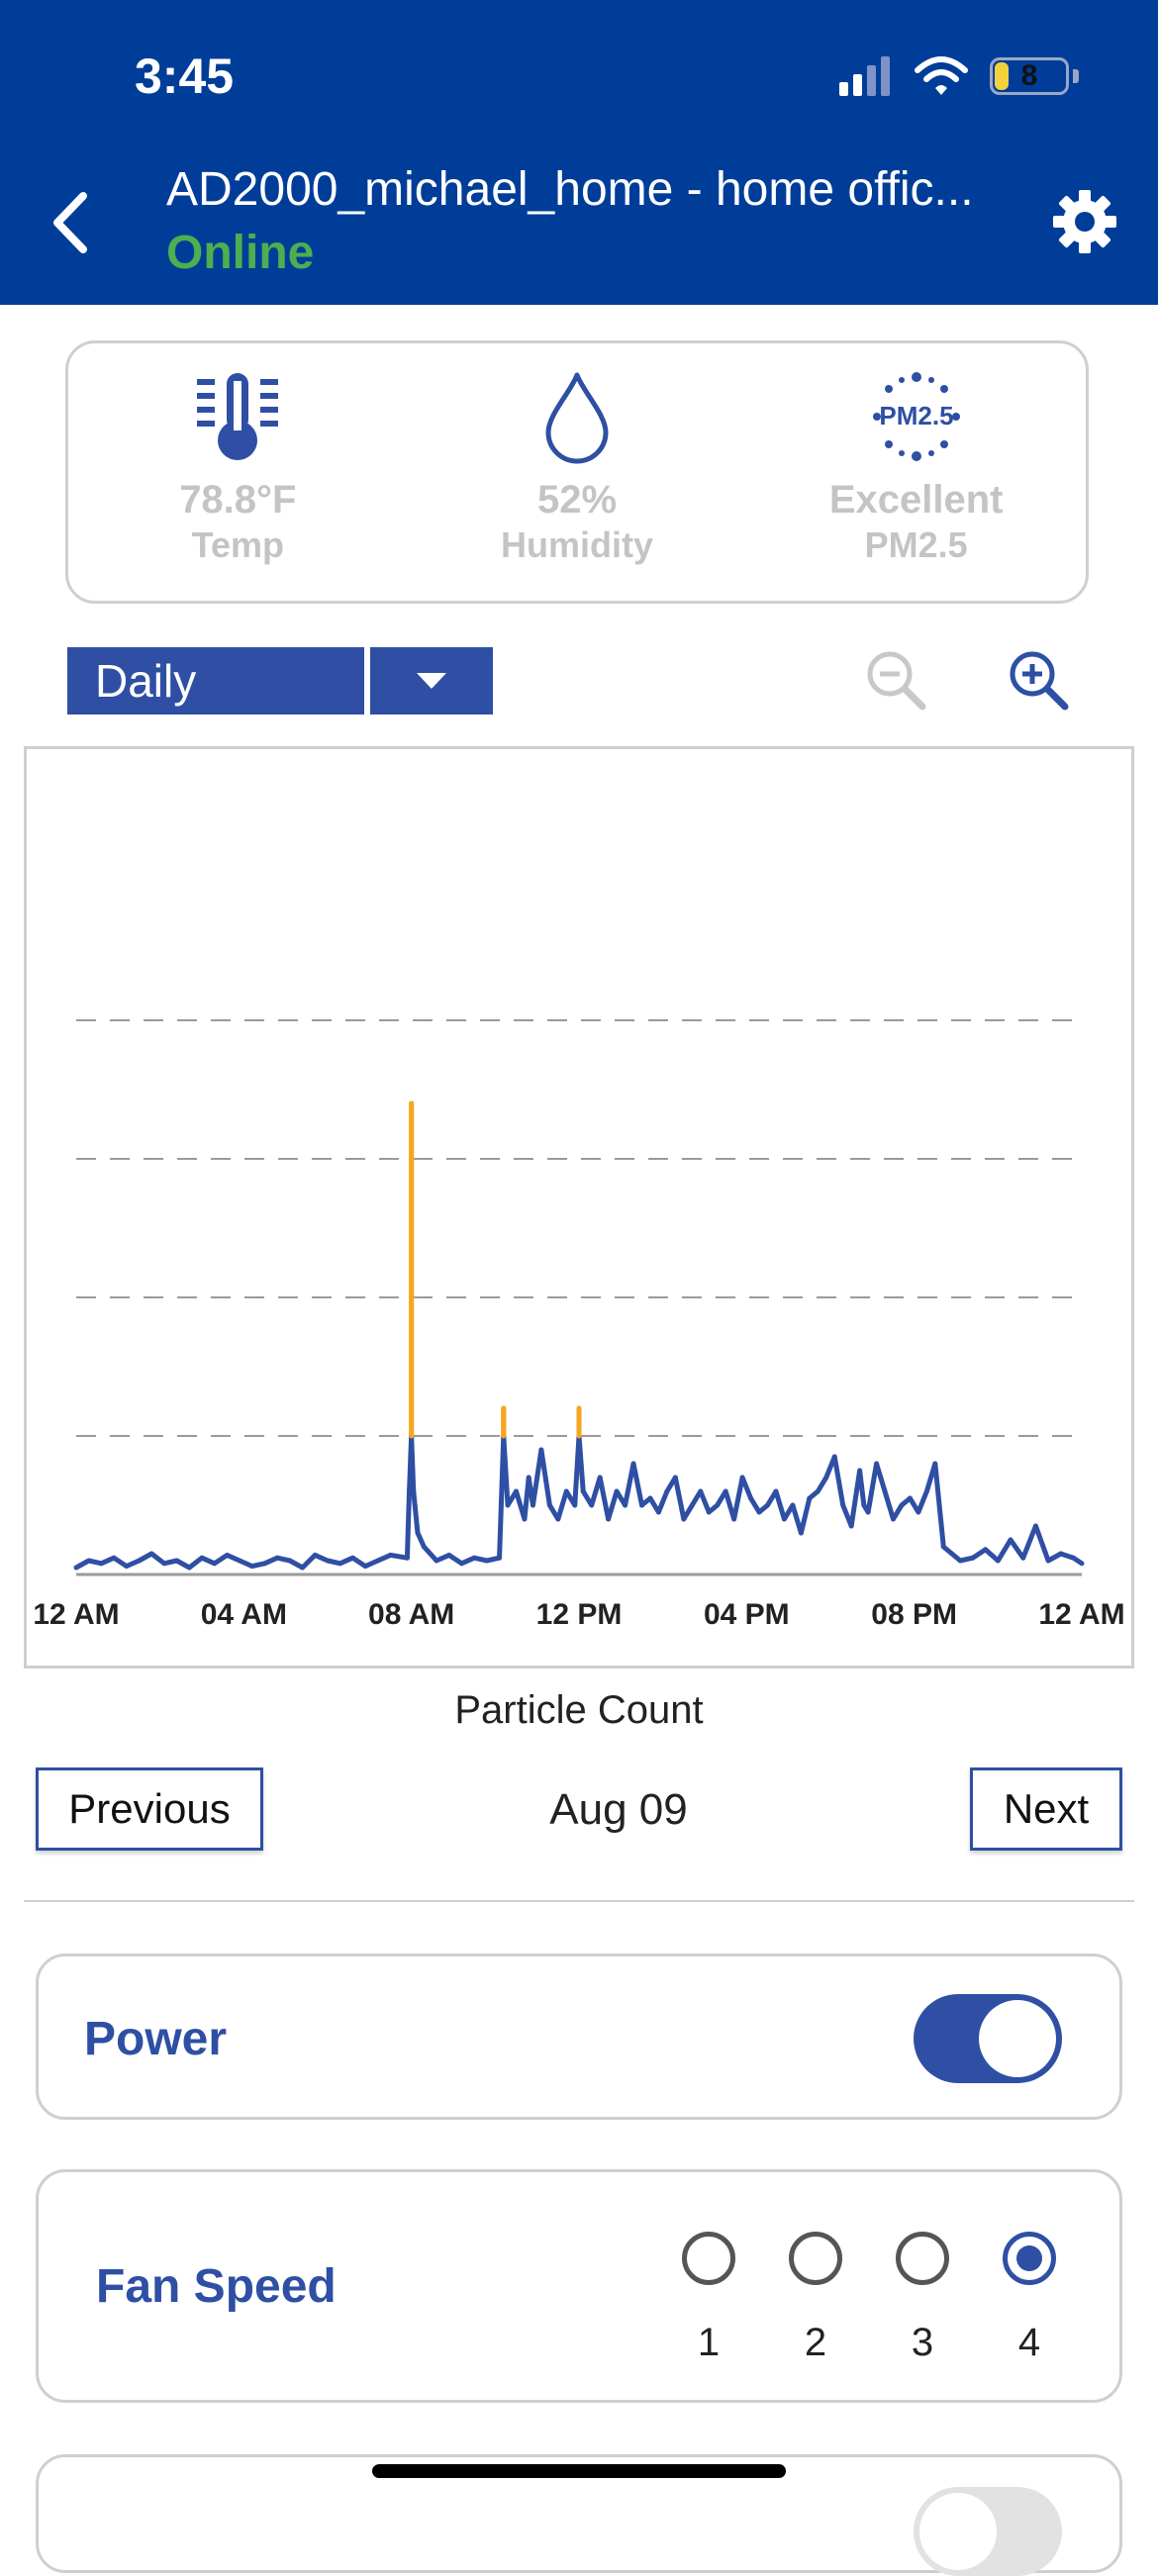 The height and width of the screenshot is (2576, 1158). Describe the element at coordinates (579, 1901) in the screenshot. I see `divider` at that location.